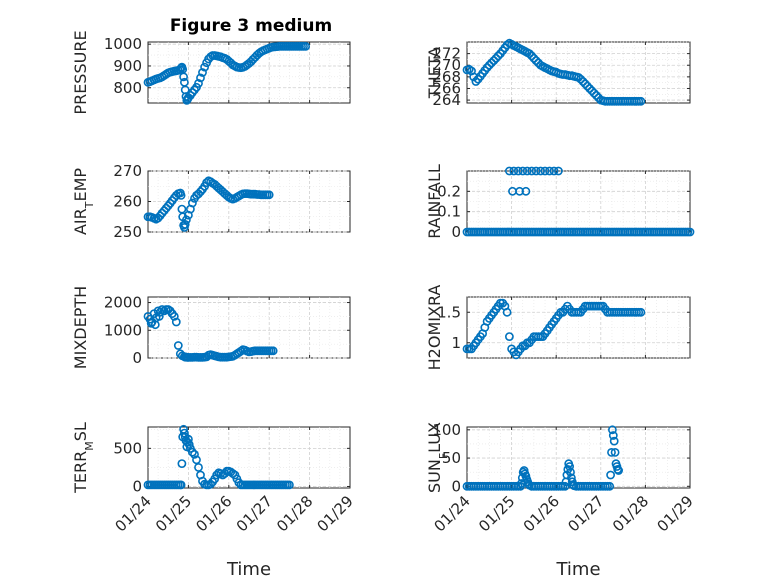 The height and width of the screenshot is (583, 778). Describe the element at coordinates (83, 201) in the screenshot. I see `y-axis-label: AIRTEMP` at that location.